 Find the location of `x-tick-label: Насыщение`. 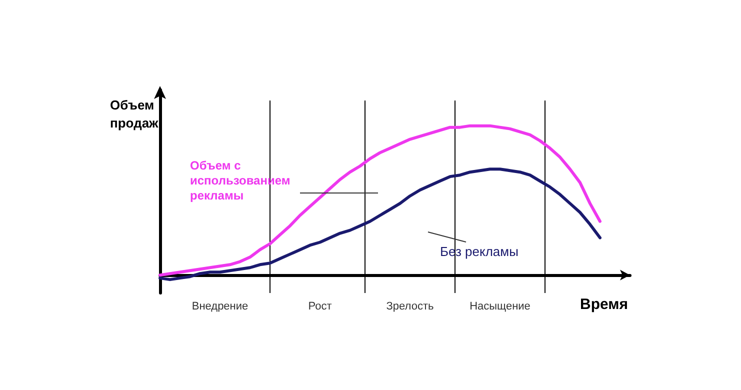

x-tick-label: Насыщение is located at coordinates (500, 306).